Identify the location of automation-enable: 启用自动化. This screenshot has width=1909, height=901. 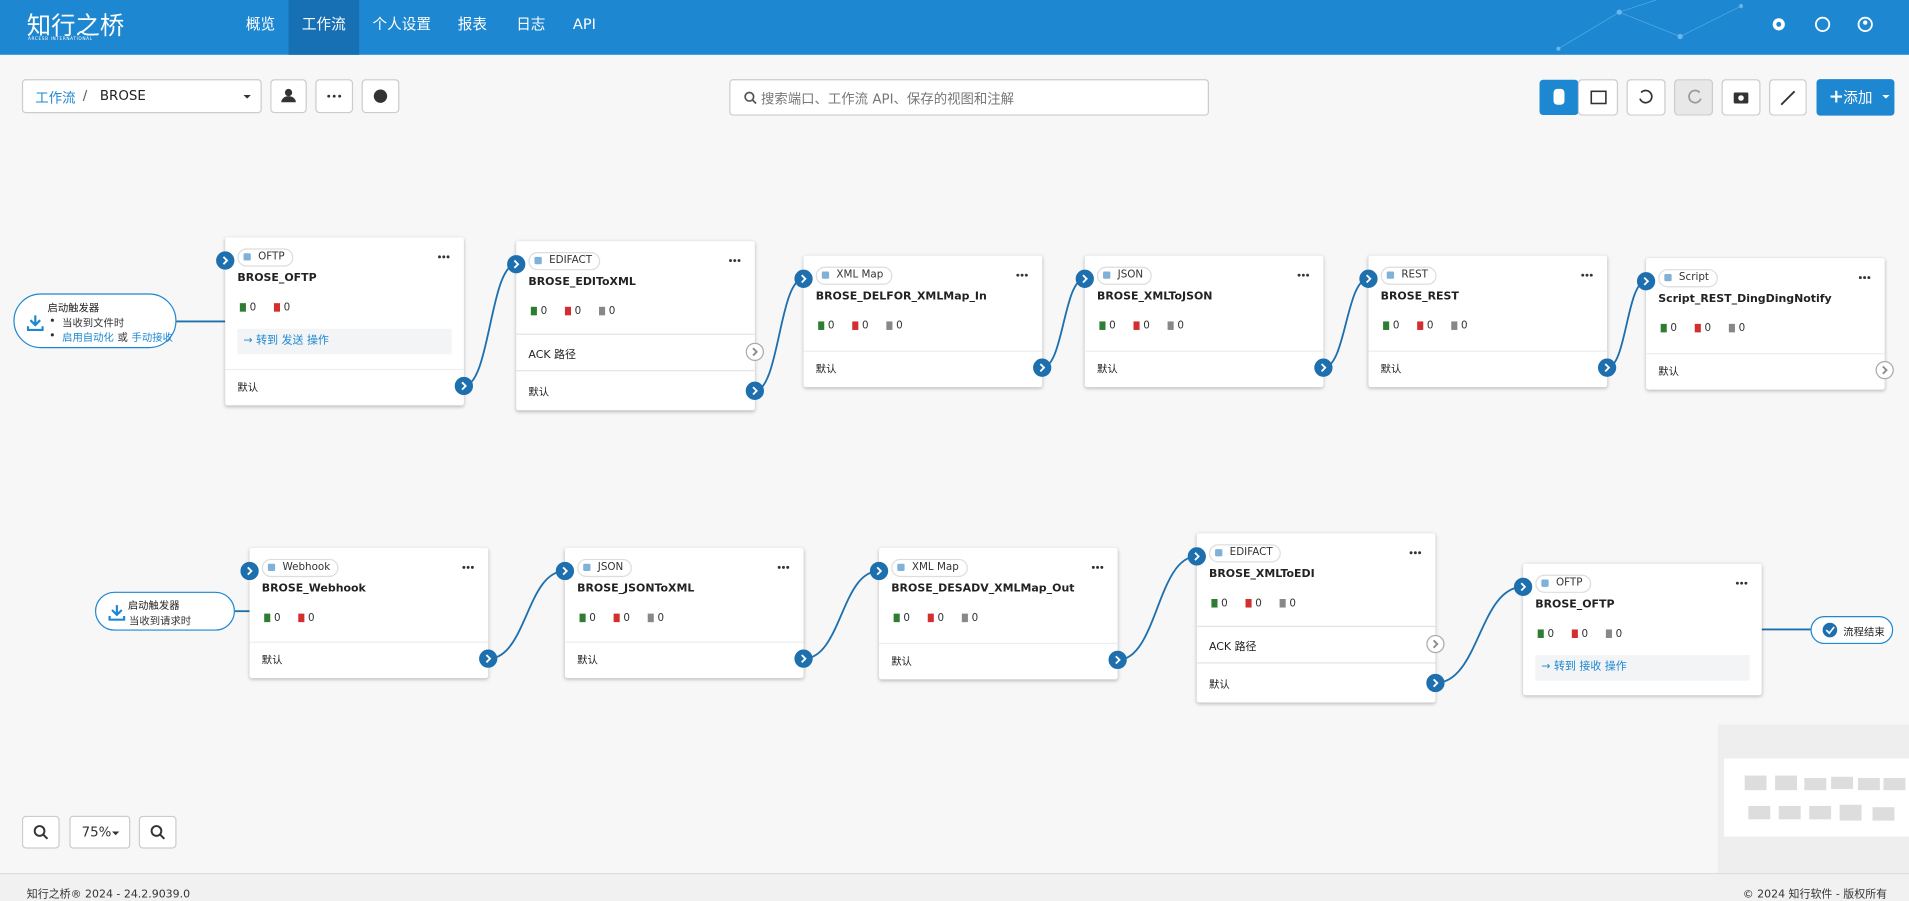
(88, 338).